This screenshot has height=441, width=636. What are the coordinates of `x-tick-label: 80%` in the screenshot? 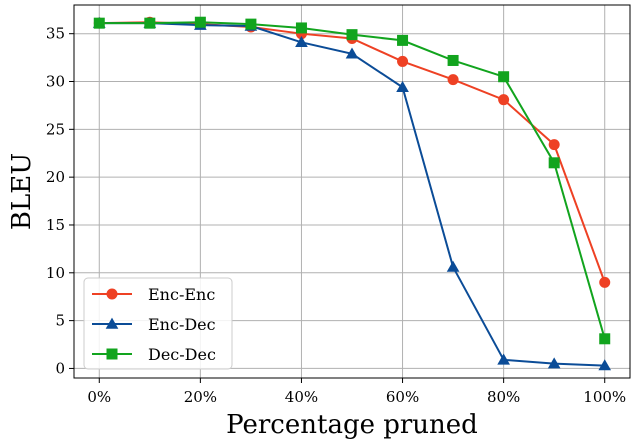 It's located at (503, 397).